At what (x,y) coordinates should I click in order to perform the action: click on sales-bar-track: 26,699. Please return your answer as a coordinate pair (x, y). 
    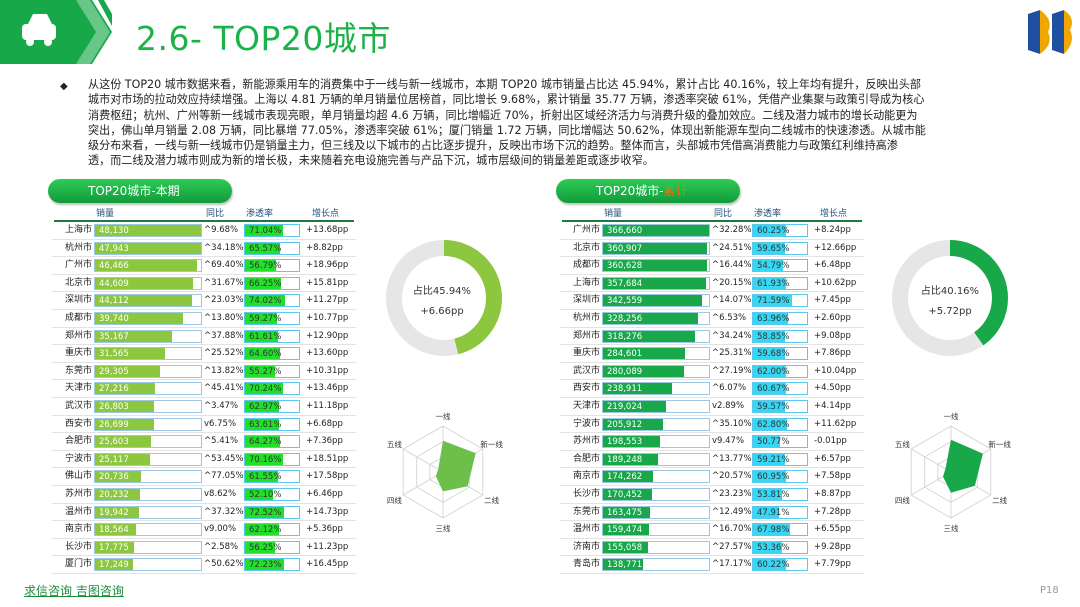
    Looking at the image, I should click on (148, 424).